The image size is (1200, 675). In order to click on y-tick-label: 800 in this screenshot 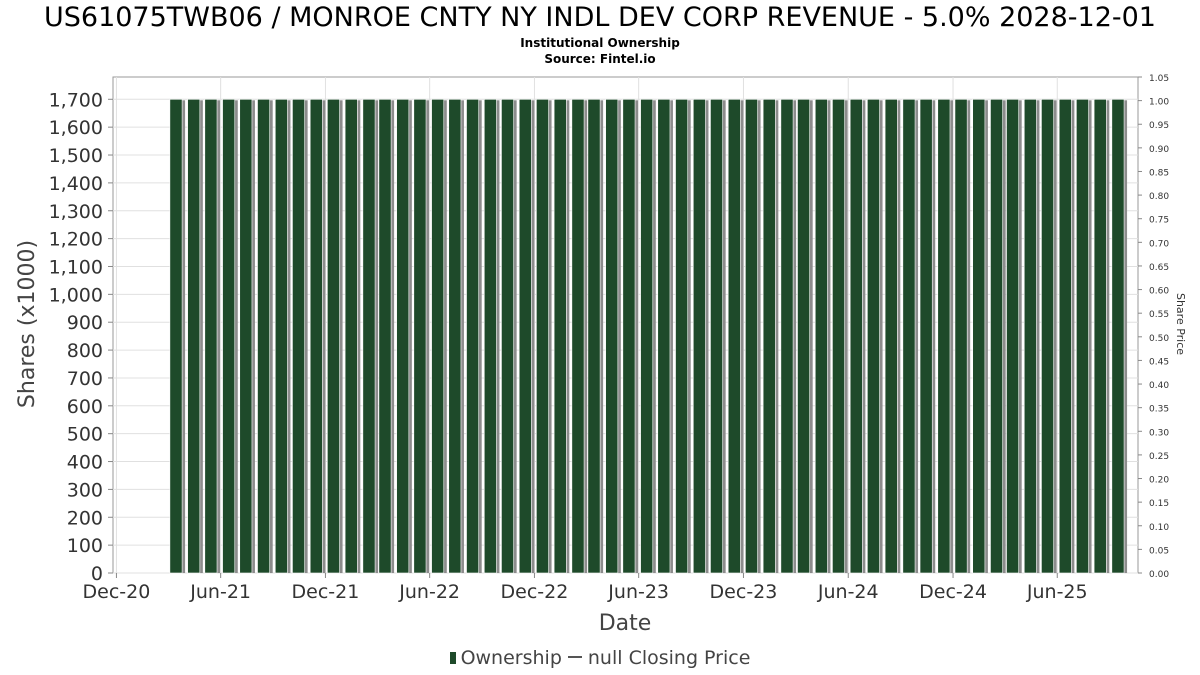, I will do `click(85, 351)`.